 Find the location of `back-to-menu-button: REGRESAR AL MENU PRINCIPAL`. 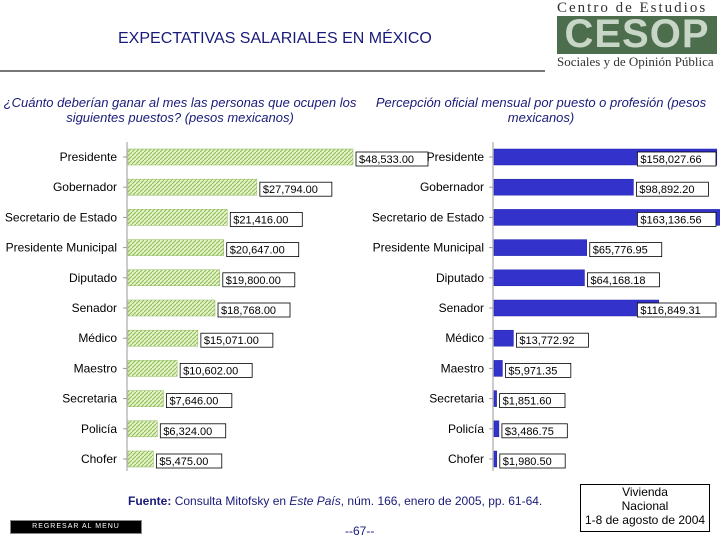

back-to-menu-button: REGRESAR AL MENU PRINCIPAL is located at coordinates (76, 531).